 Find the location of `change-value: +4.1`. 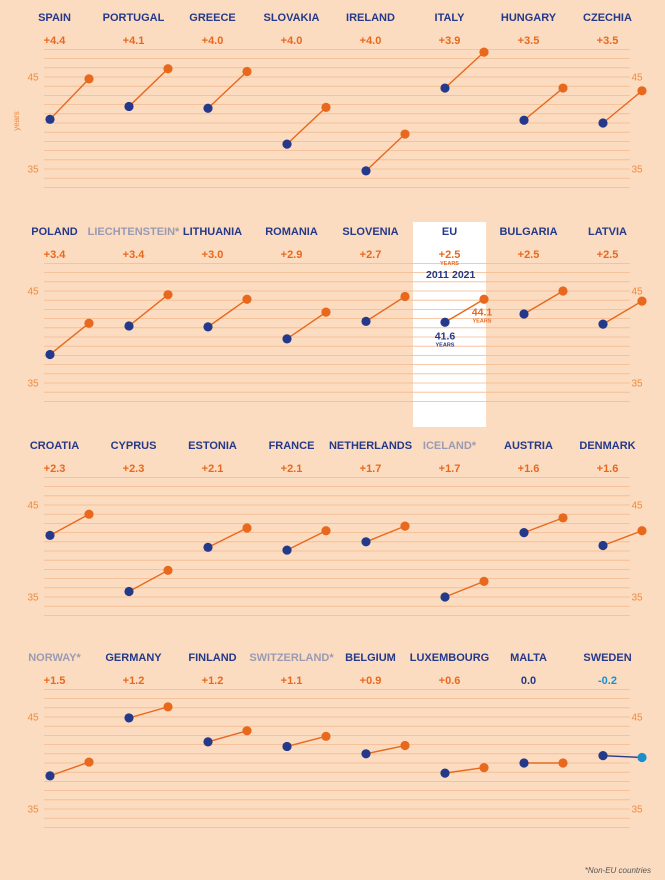

change-value: +4.1 is located at coordinates (134, 41).